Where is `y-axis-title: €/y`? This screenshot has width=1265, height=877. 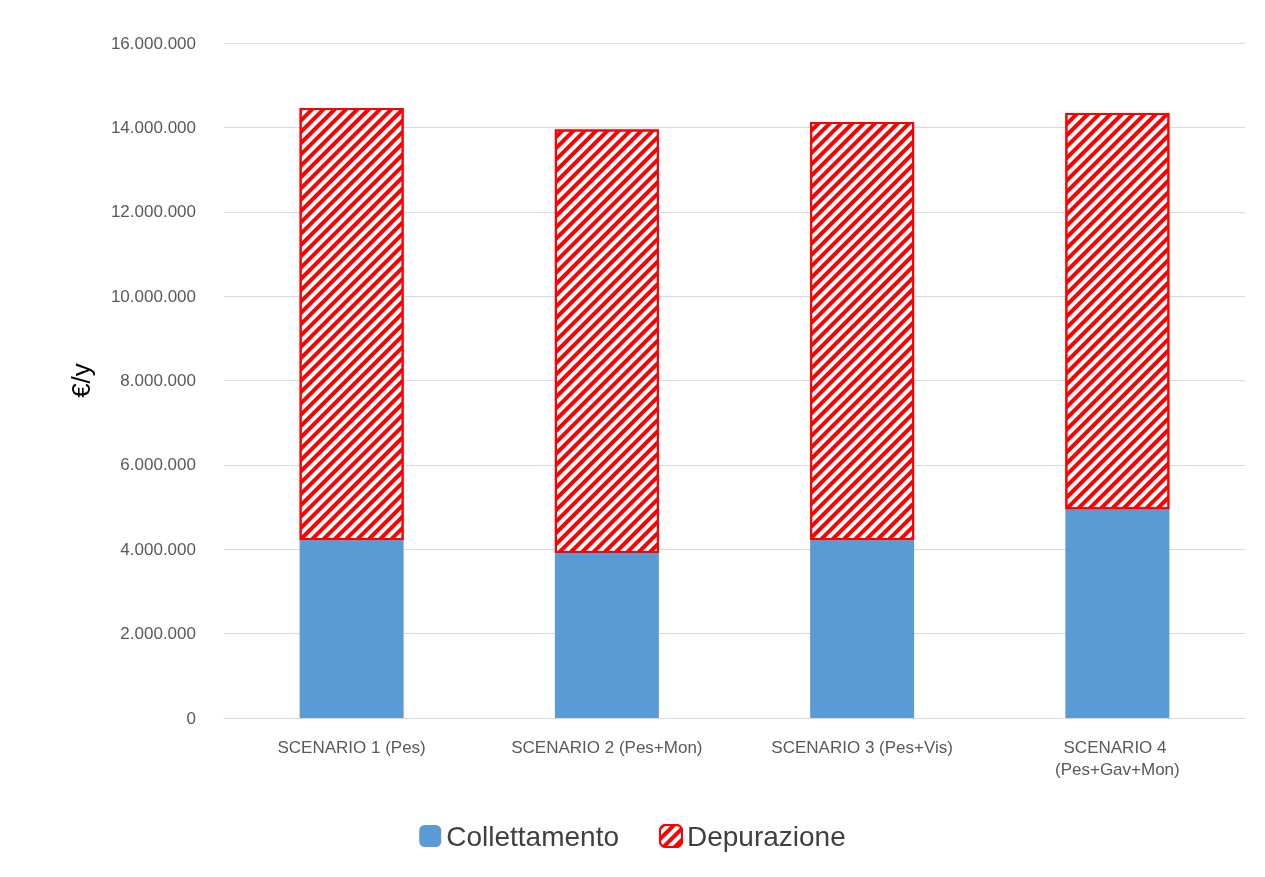
y-axis-title: €/y is located at coordinates (81, 380).